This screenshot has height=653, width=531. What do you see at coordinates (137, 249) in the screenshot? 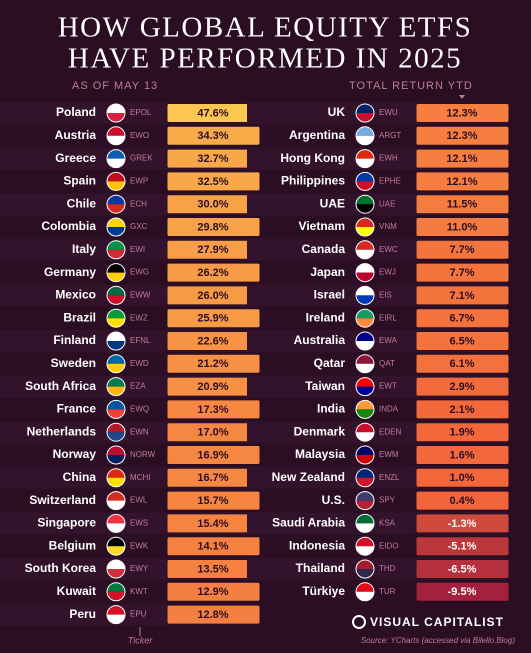
I see `ticker: EWI` at bounding box center [137, 249].